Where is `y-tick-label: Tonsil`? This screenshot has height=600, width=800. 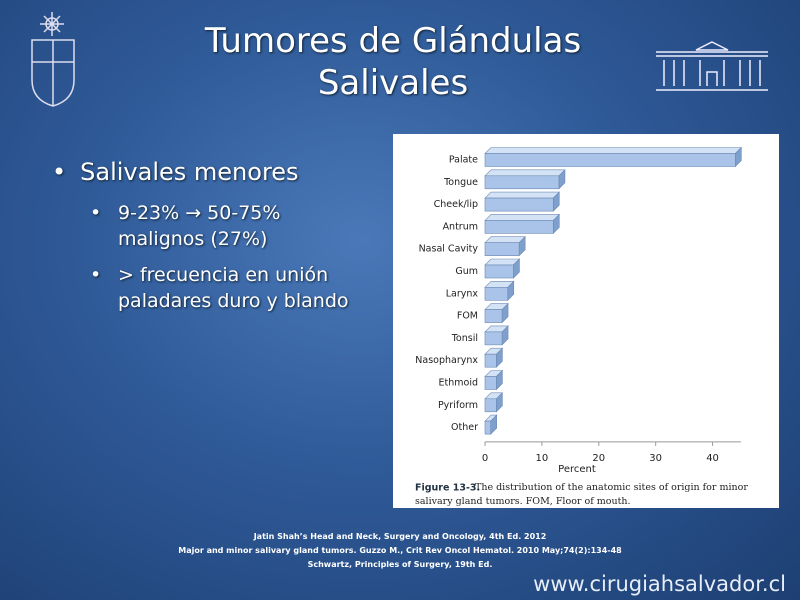
y-tick-label: Tonsil is located at coordinates (464, 338).